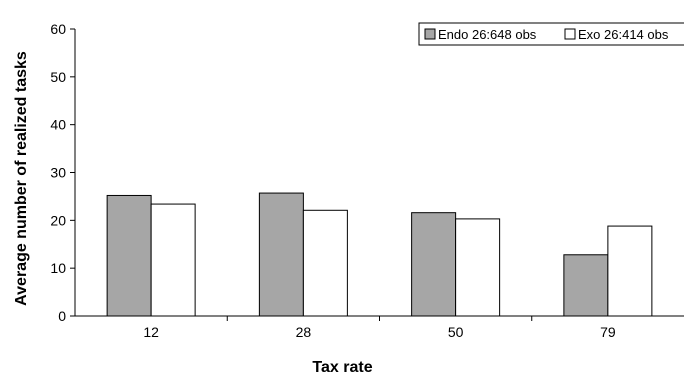 Image resolution: width=684 pixels, height=378 pixels. Describe the element at coordinates (379, 328) in the screenshot. I see `x-axis-ticks: 12 28 50 79` at that location.